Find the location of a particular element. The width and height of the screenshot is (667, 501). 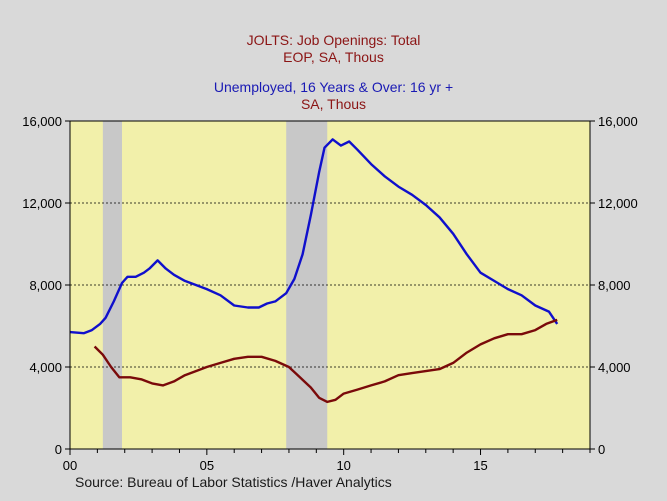

title-job-openings: JOLTS: Job Openings: Total is located at coordinates (333, 40).